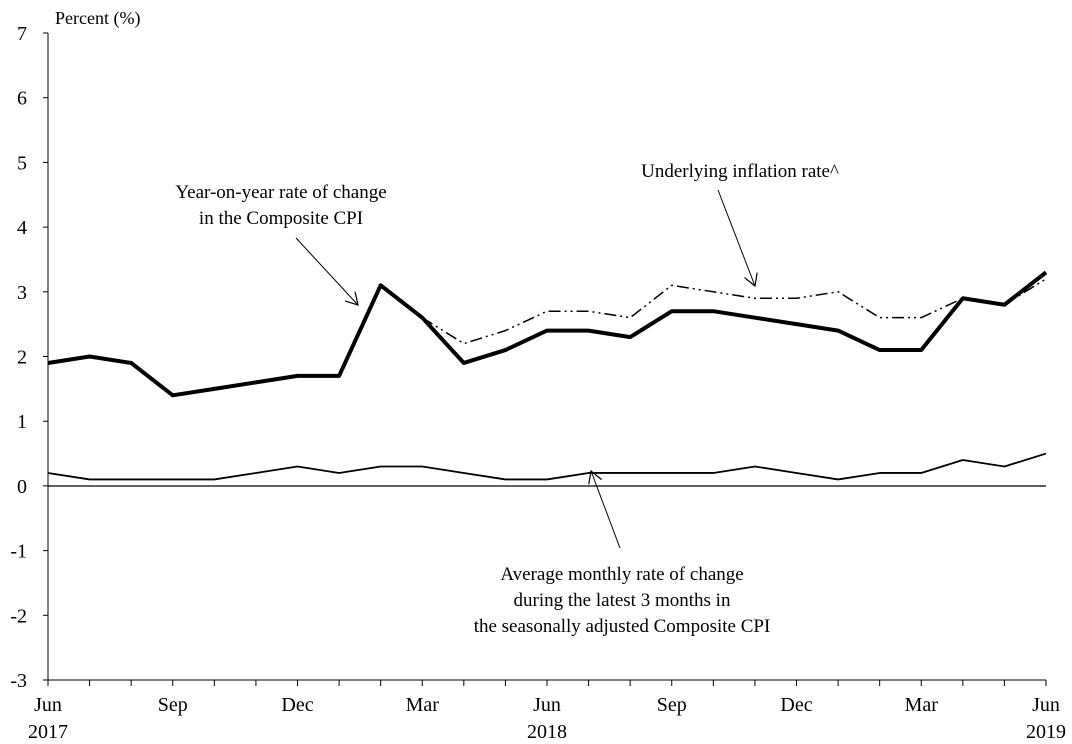 This screenshot has width=1072, height=744. I want to click on x-tick-label-year: 2017, so click(48, 732).